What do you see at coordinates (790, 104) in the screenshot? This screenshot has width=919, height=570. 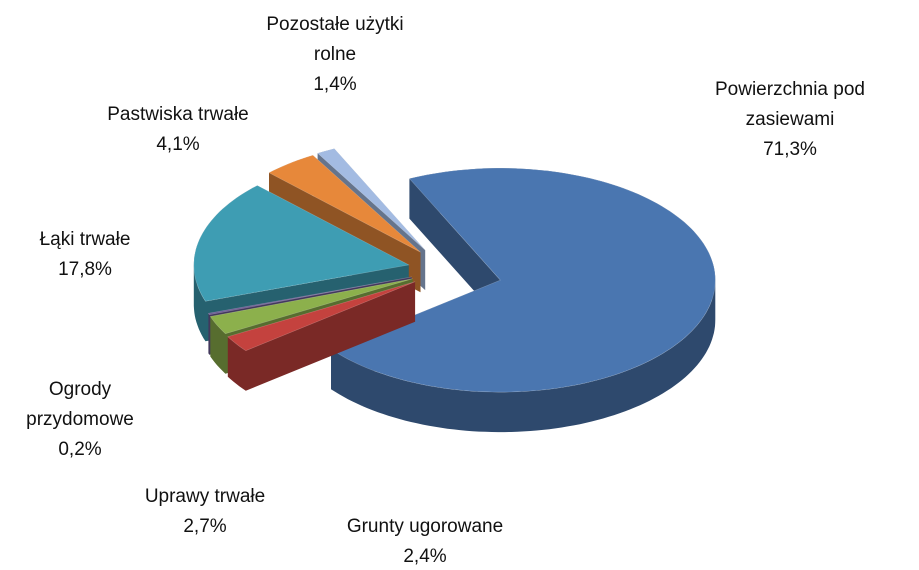 I see `category-label: Powierzchnia pod zasiewami` at bounding box center [790, 104].